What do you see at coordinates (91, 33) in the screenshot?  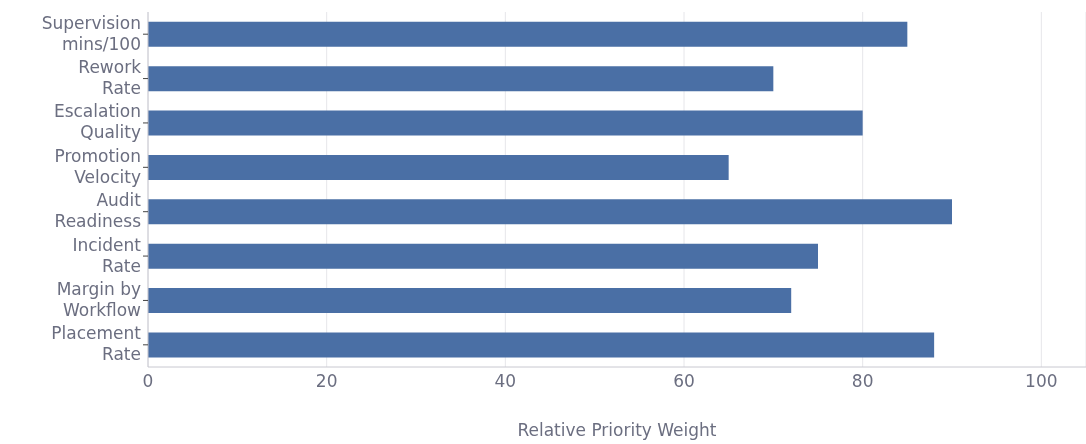 I see `y-tick-label: Supervision mins/100` at bounding box center [91, 33].